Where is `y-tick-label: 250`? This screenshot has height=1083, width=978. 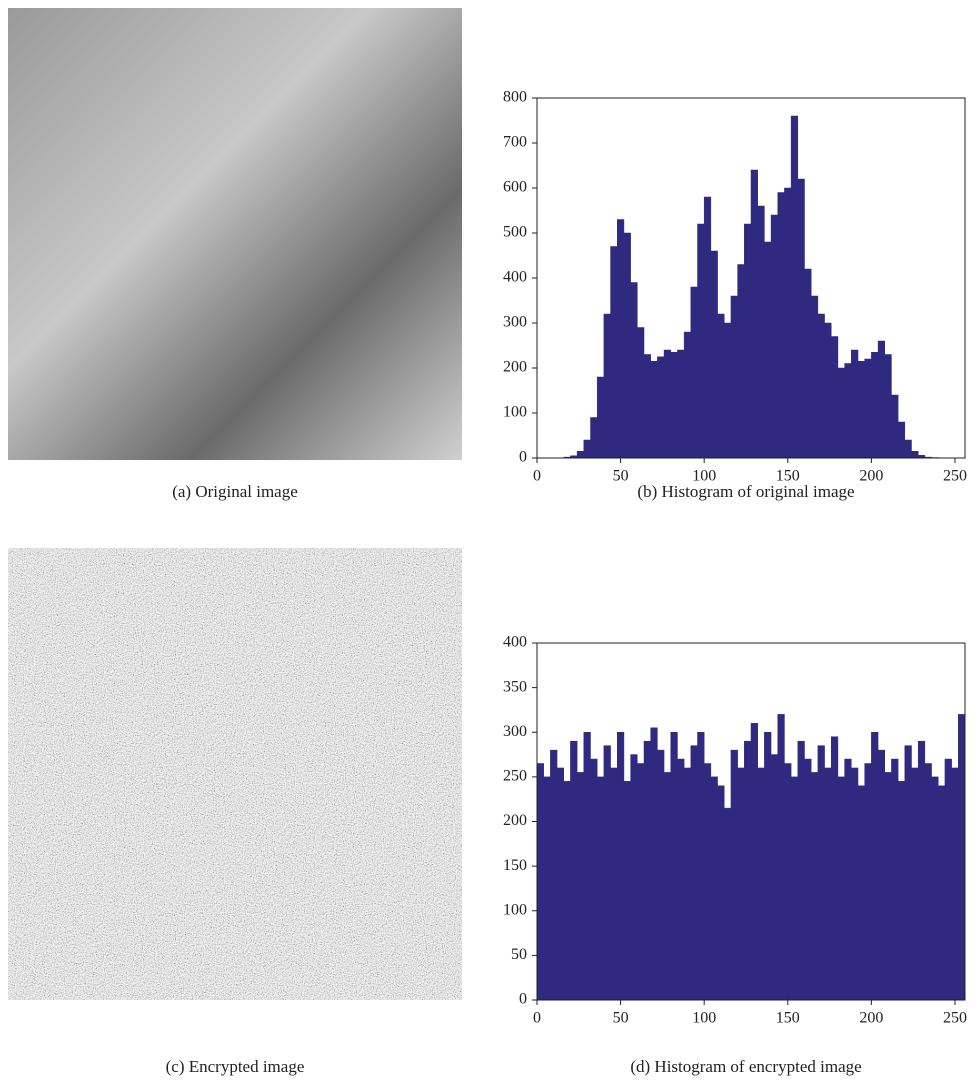 y-tick-label: 250 is located at coordinates (515, 776).